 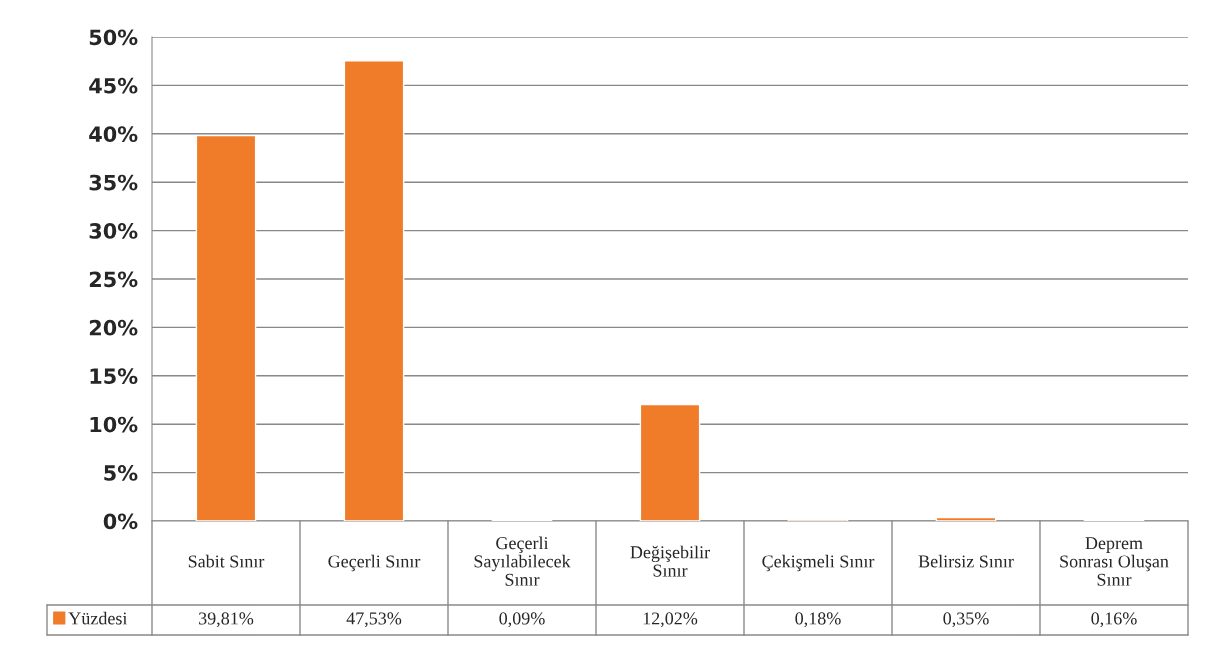 What do you see at coordinates (226, 620) in the screenshot?
I see `data-label: 39,81%` at bounding box center [226, 620].